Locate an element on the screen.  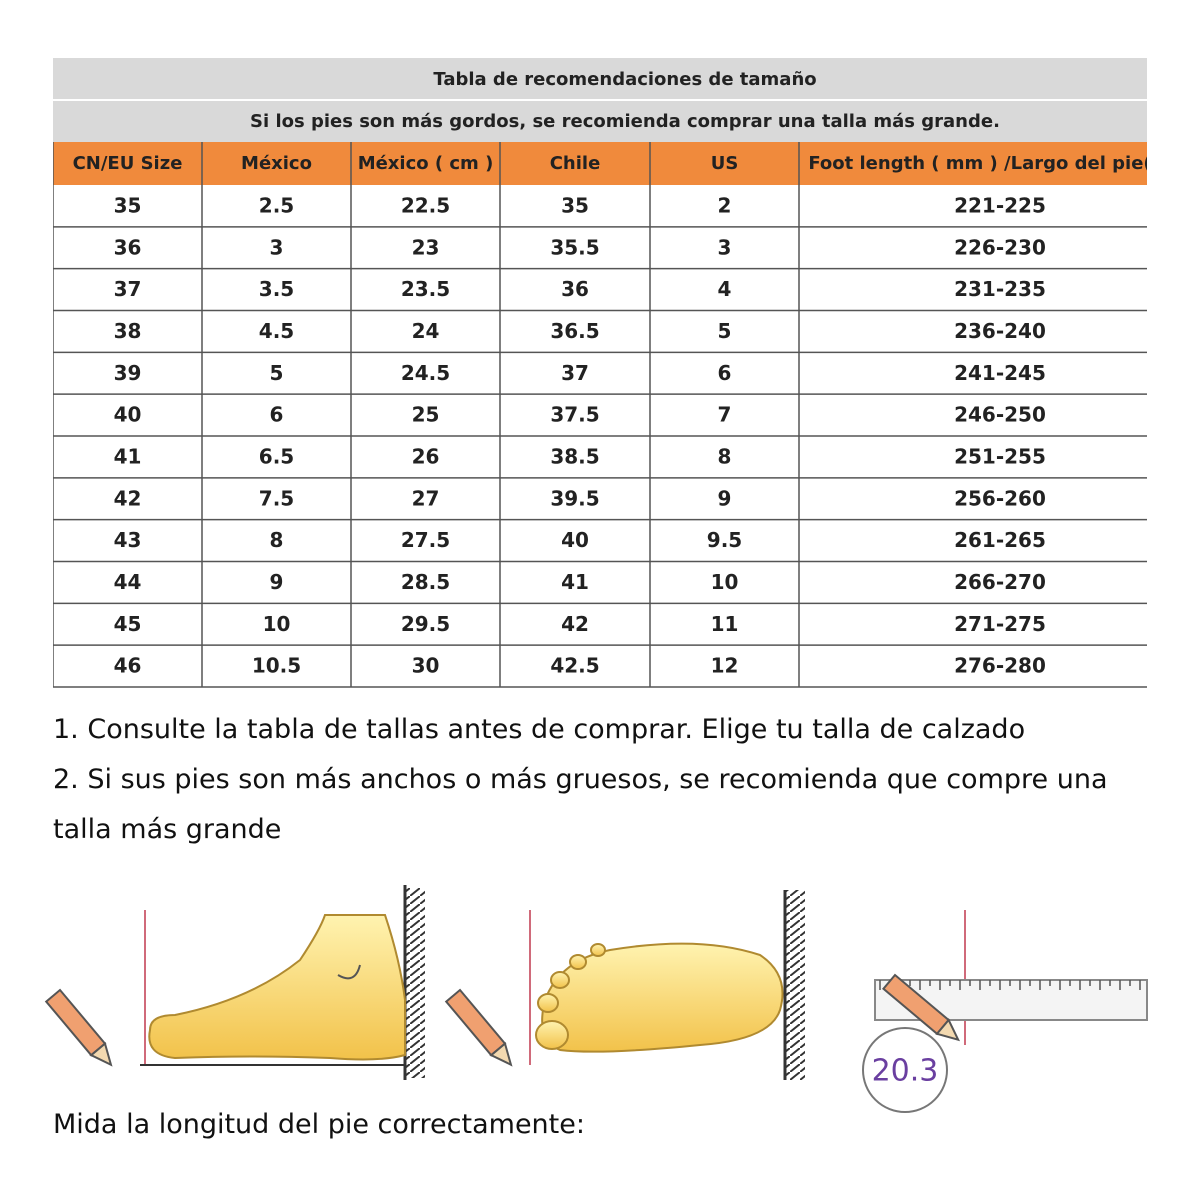
cell: 39 is located at coordinates (128, 373).